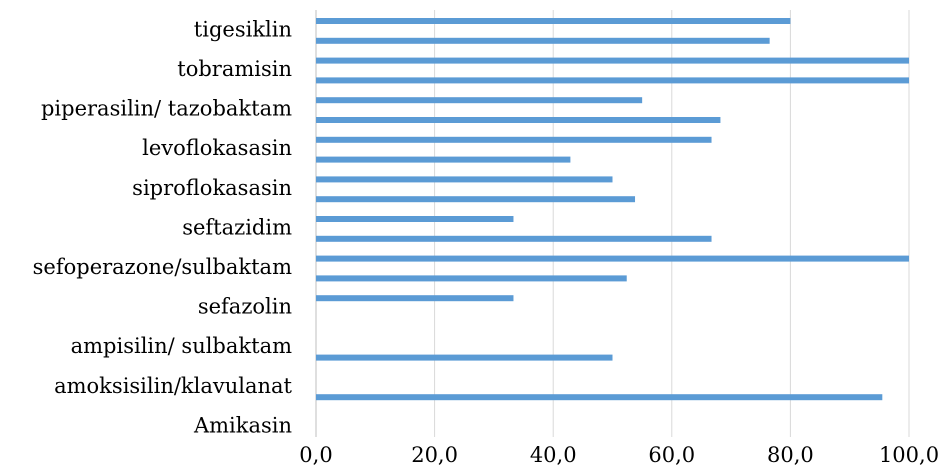 The image size is (940, 473). What do you see at coordinates (619, 455) in the screenshot?
I see `x-tick-labels: 0,0 20,0 40,0 60,0 80,0 100,0` at bounding box center [619, 455].